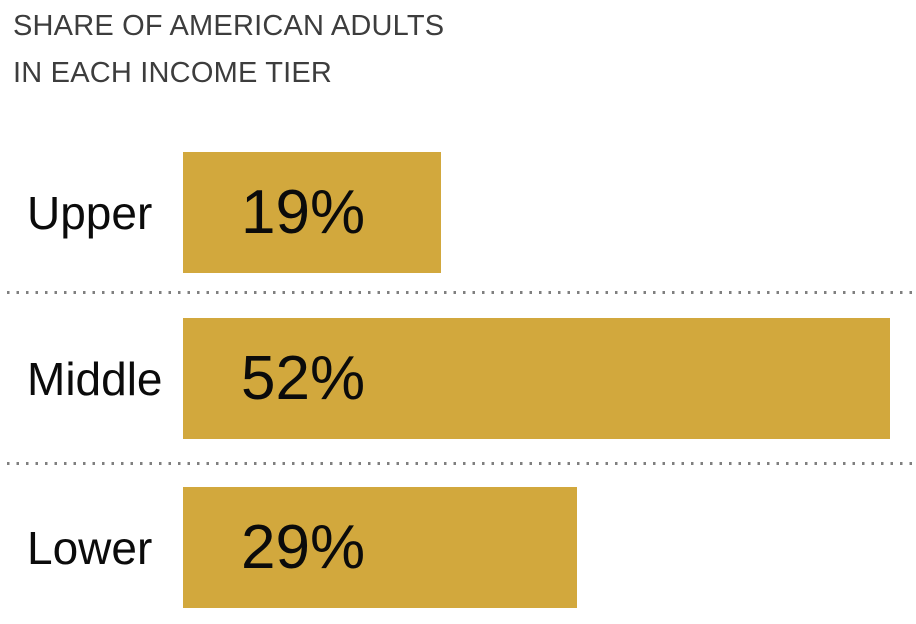  Describe the element at coordinates (173, 73) in the screenshot. I see `chart-title-line-2: IN EACH INCOME TIER` at that location.